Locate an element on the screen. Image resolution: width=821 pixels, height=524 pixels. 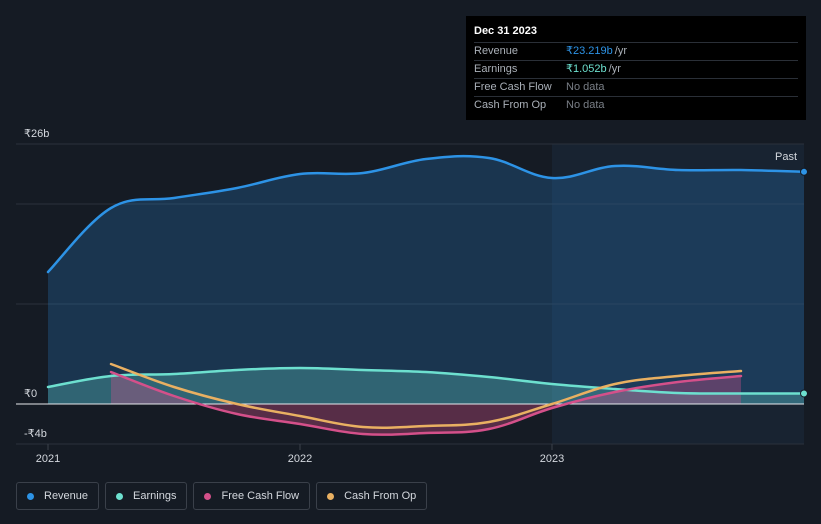
legend-label: Cash From Op is located at coordinates (380, 496).